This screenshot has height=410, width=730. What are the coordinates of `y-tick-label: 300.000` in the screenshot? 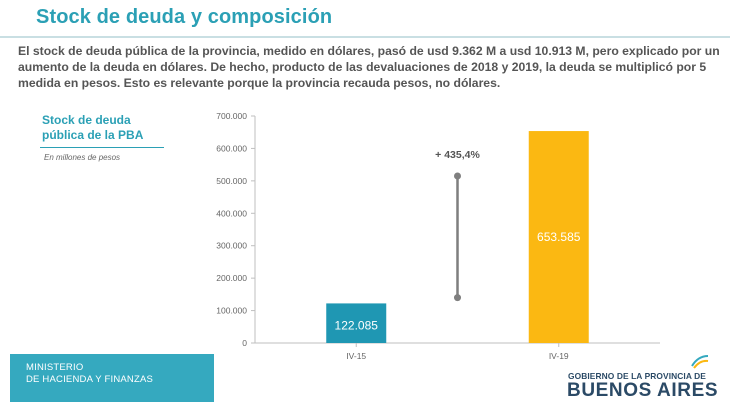 It's located at (231, 246).